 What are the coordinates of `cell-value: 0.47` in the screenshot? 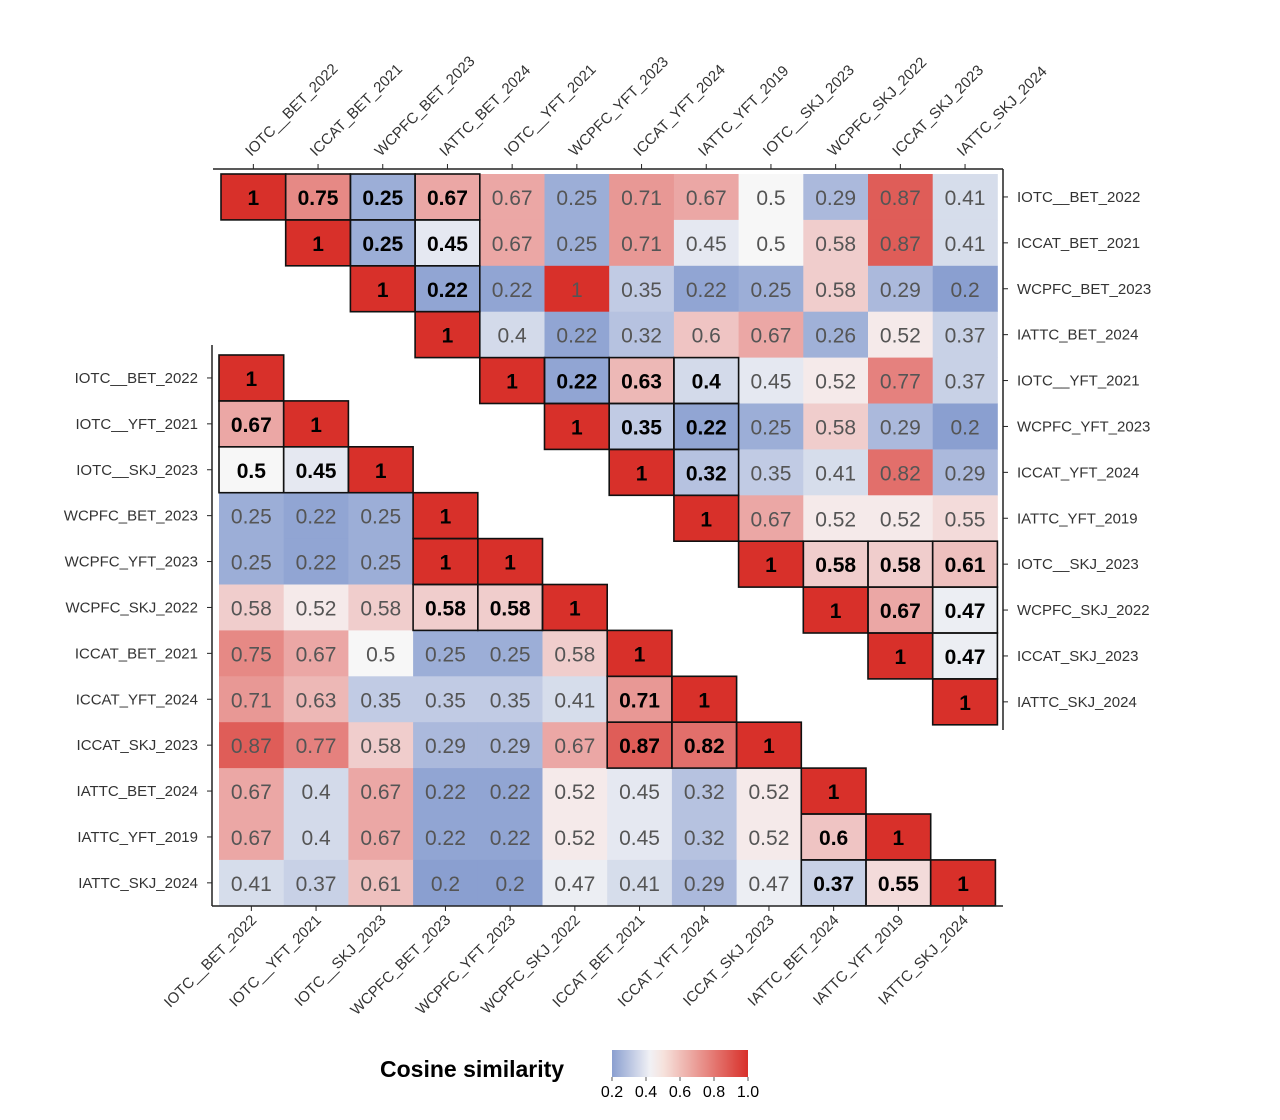 It's located at (965, 657).